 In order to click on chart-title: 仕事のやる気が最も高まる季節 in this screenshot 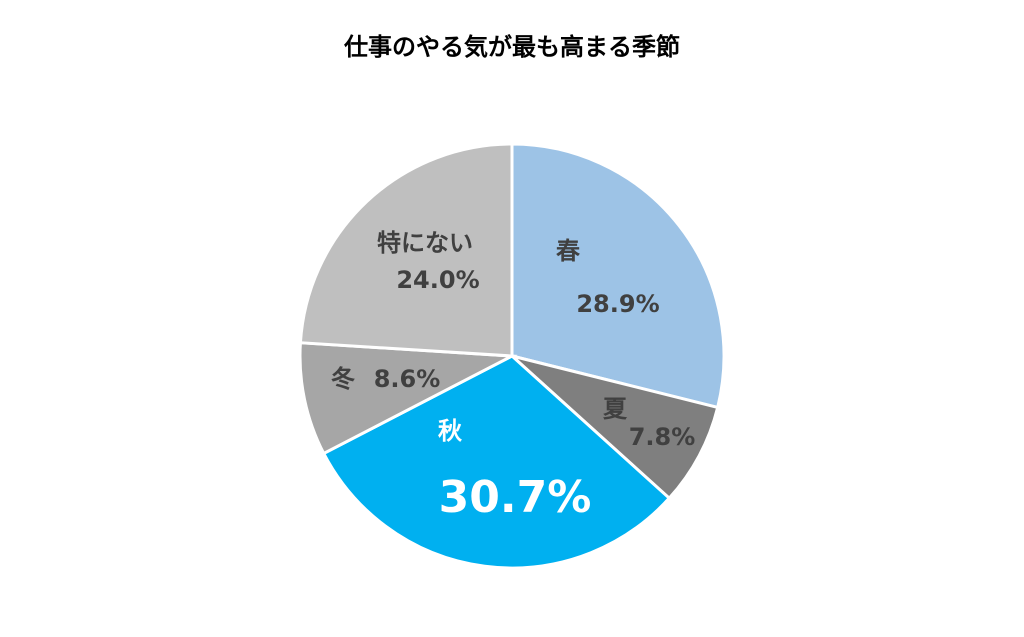, I will do `click(511, 47)`.